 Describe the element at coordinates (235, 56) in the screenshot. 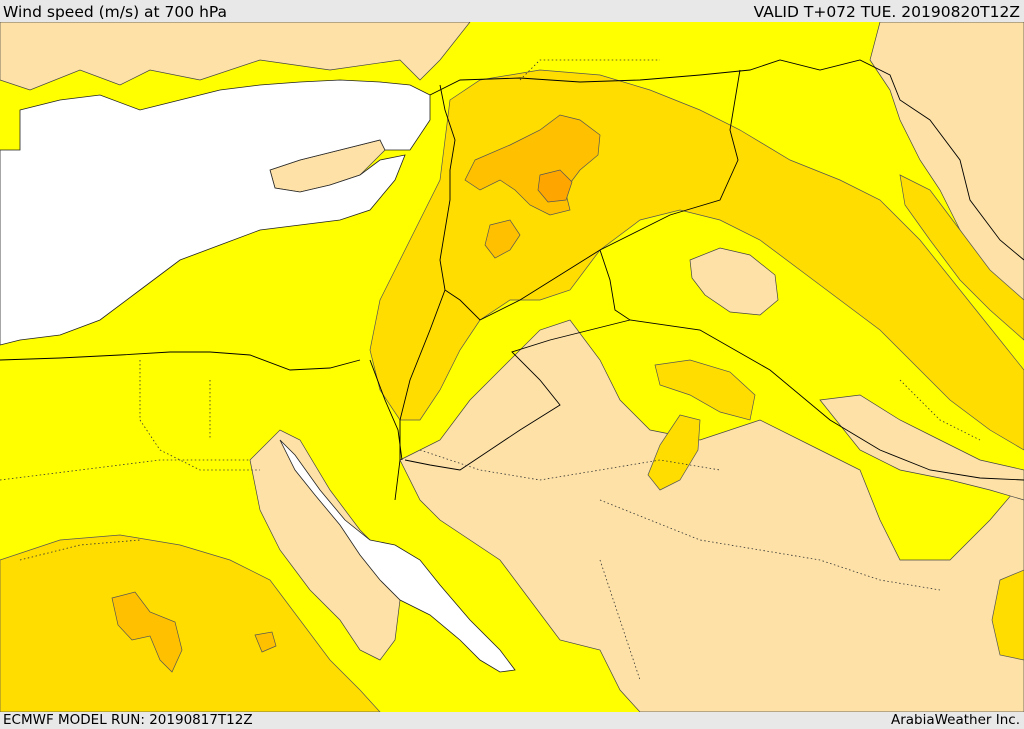

I see `calm-region-turkey` at that location.